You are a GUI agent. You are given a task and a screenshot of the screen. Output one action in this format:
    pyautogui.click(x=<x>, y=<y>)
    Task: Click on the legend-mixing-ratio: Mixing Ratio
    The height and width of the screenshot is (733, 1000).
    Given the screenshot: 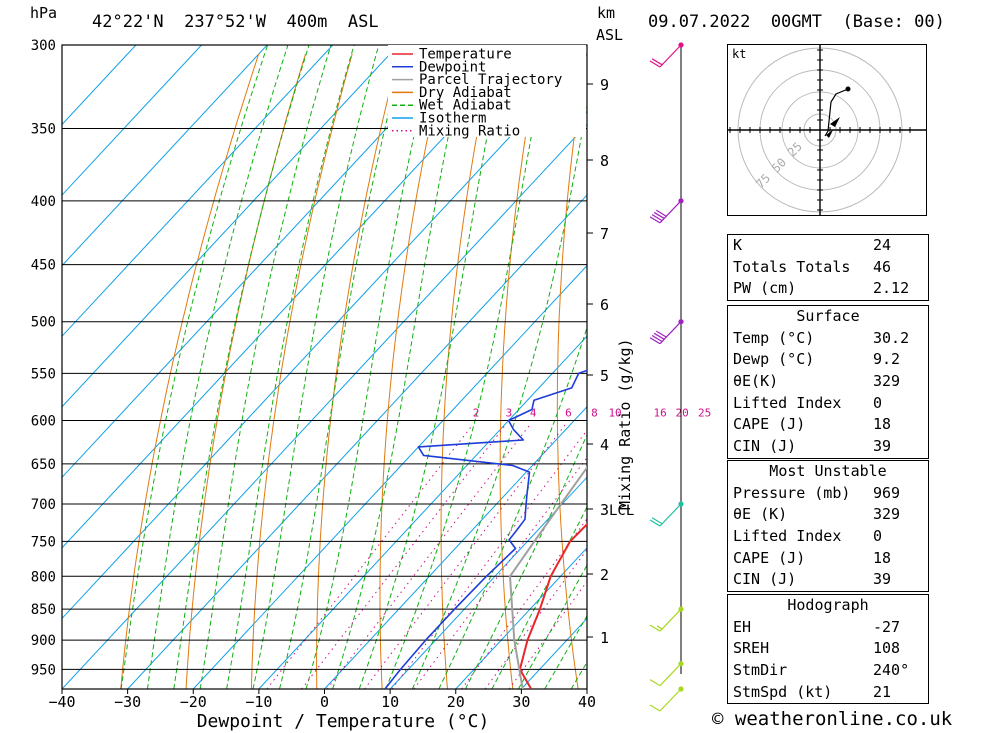 What is the action you would take?
    pyautogui.click(x=469, y=131)
    